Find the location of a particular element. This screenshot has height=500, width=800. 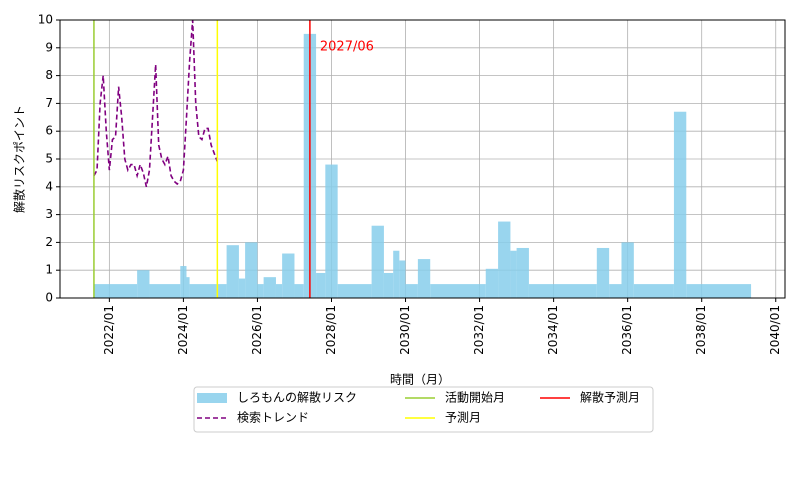

x-tick-label: 2032/01 is located at coordinates (479, 330).